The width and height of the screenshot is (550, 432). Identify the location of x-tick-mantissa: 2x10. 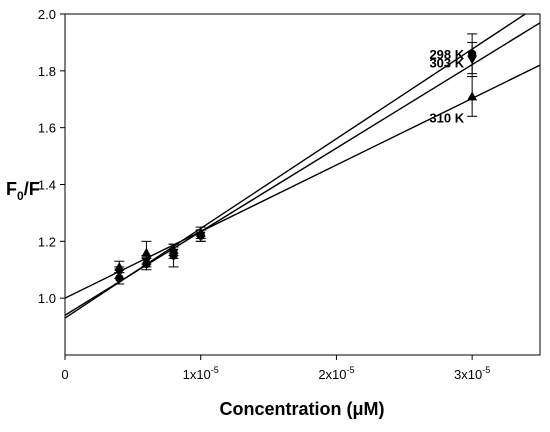
(332, 374).